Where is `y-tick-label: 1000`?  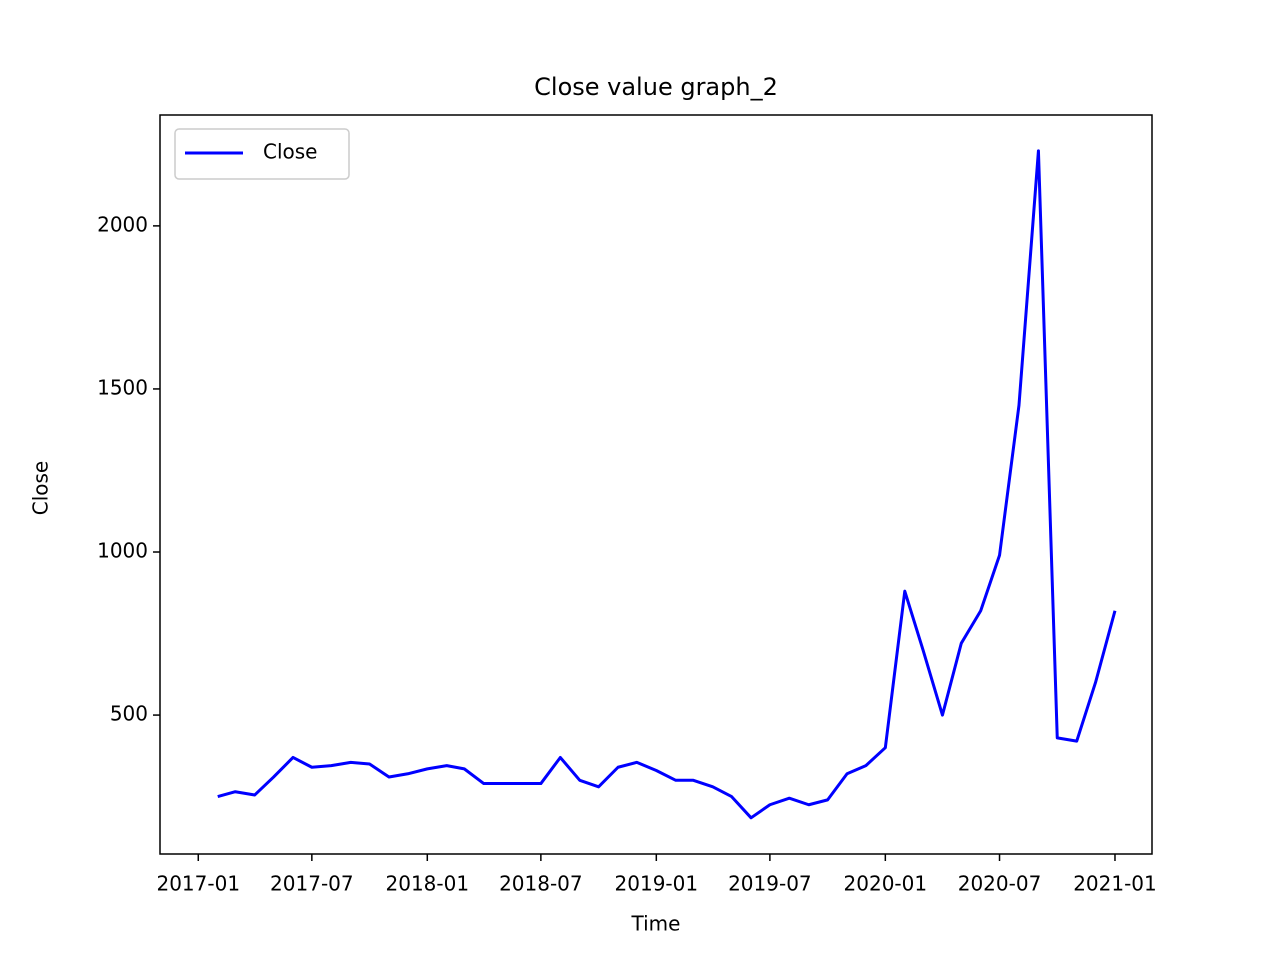
y-tick-label: 1000 is located at coordinates (122, 551).